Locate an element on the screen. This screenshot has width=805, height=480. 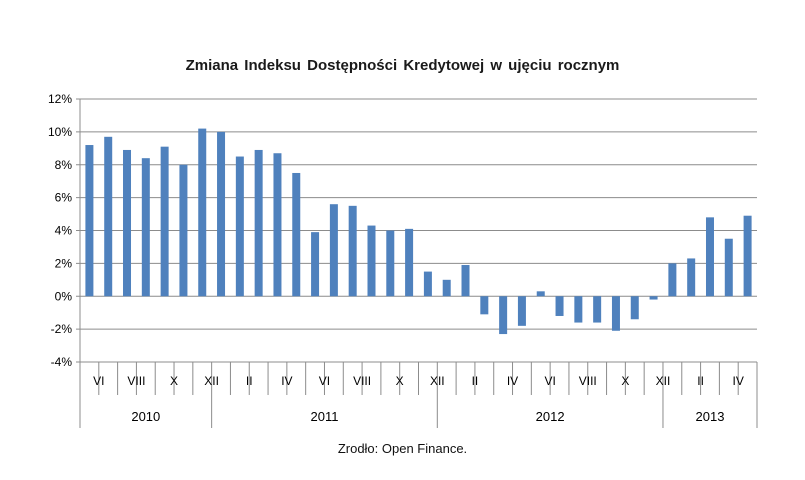
source-note: Zrodło: Open Finance. is located at coordinates (402, 448).